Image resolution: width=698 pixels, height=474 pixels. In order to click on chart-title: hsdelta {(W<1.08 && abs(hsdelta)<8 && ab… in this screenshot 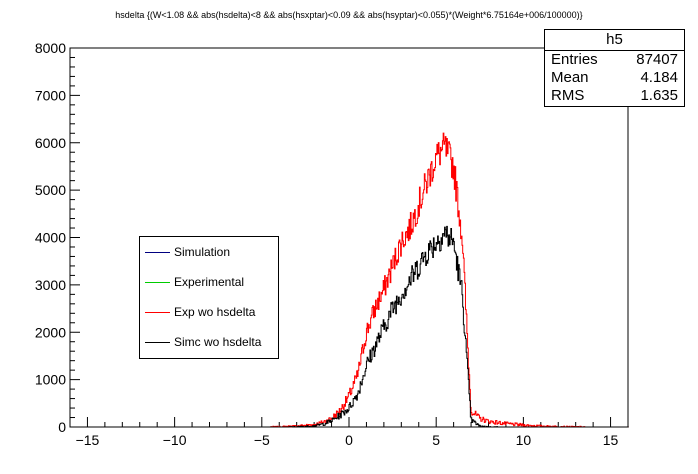, I will do `click(349, 15)`.